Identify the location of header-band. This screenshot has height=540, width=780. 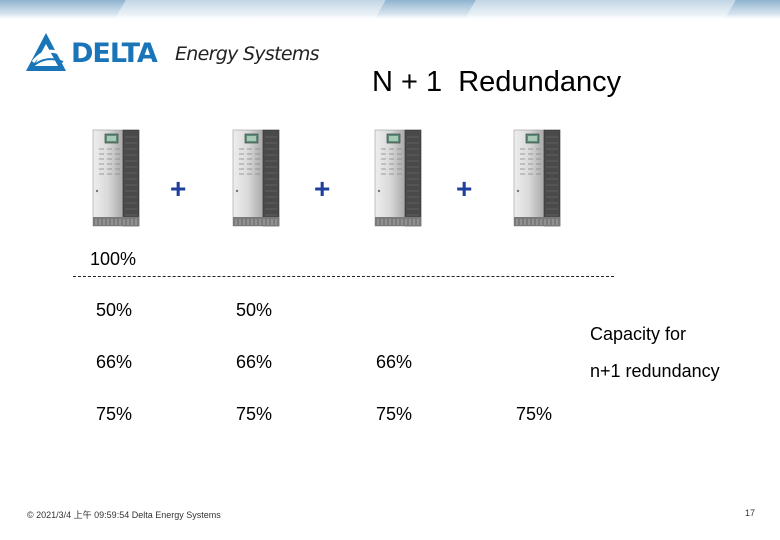
(390, 10).